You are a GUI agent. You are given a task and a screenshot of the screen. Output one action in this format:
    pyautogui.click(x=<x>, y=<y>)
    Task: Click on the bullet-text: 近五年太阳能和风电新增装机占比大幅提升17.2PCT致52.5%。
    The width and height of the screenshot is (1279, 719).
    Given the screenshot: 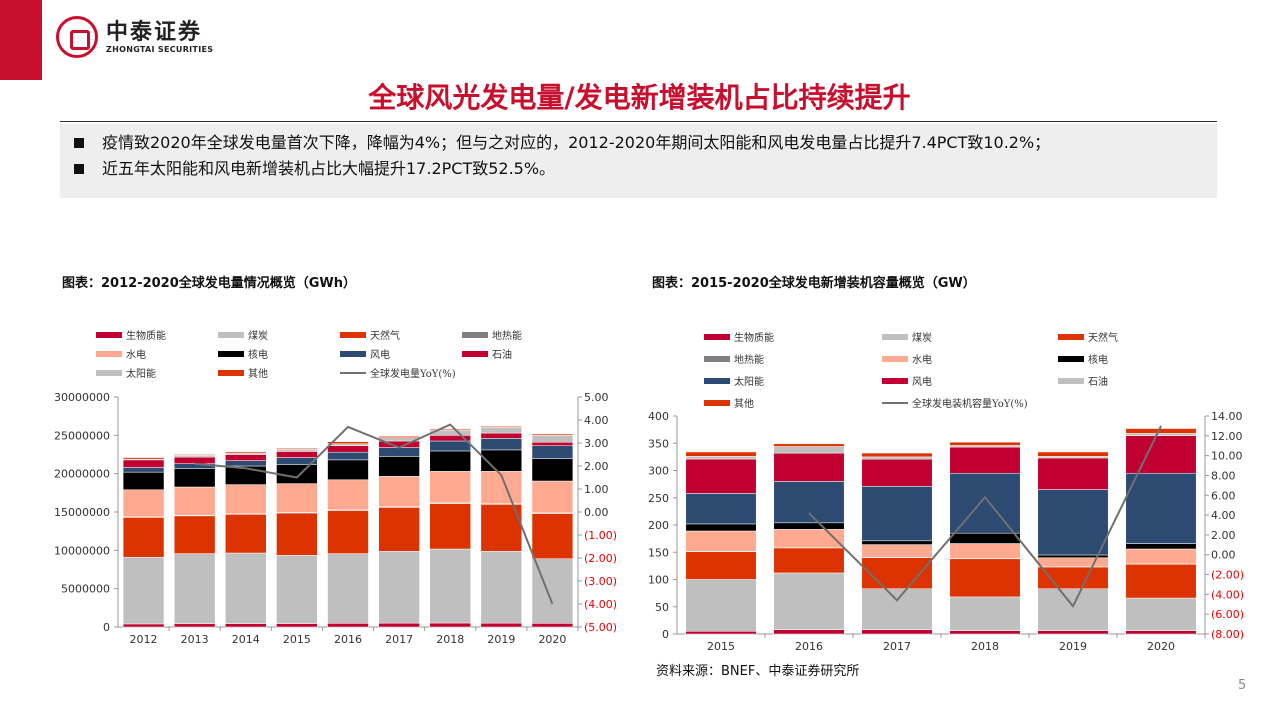 What is the action you would take?
    pyautogui.click(x=329, y=168)
    